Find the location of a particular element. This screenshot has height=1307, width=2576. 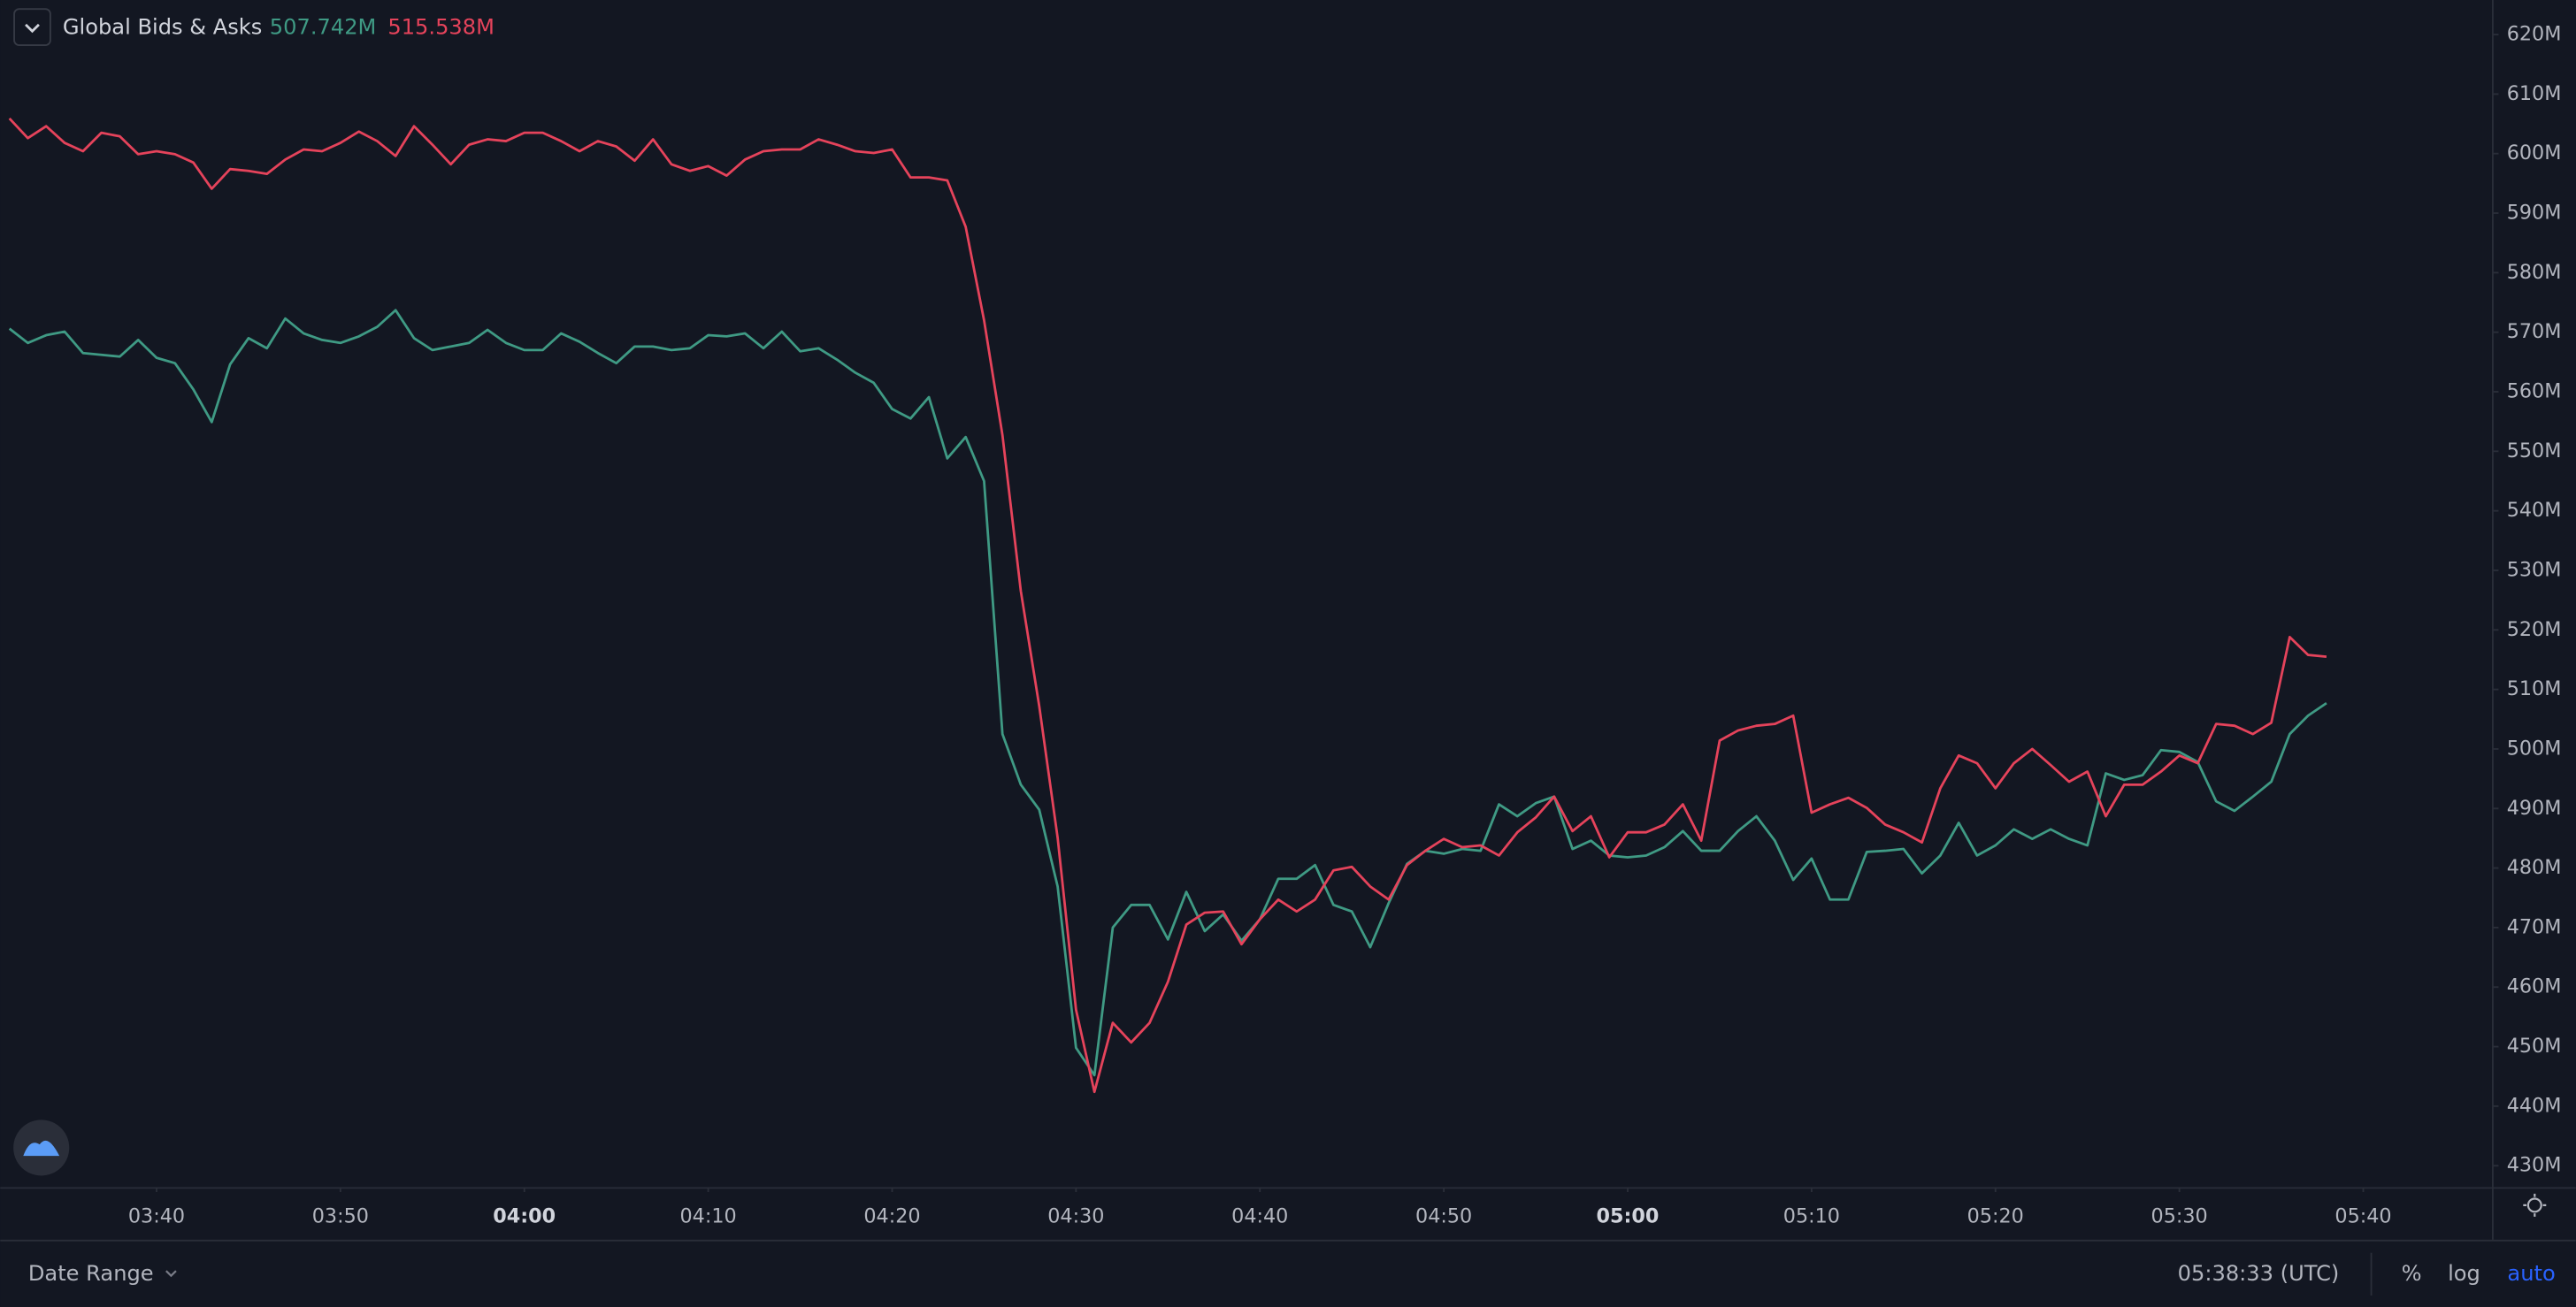

logo is located at coordinates (41, 1148).